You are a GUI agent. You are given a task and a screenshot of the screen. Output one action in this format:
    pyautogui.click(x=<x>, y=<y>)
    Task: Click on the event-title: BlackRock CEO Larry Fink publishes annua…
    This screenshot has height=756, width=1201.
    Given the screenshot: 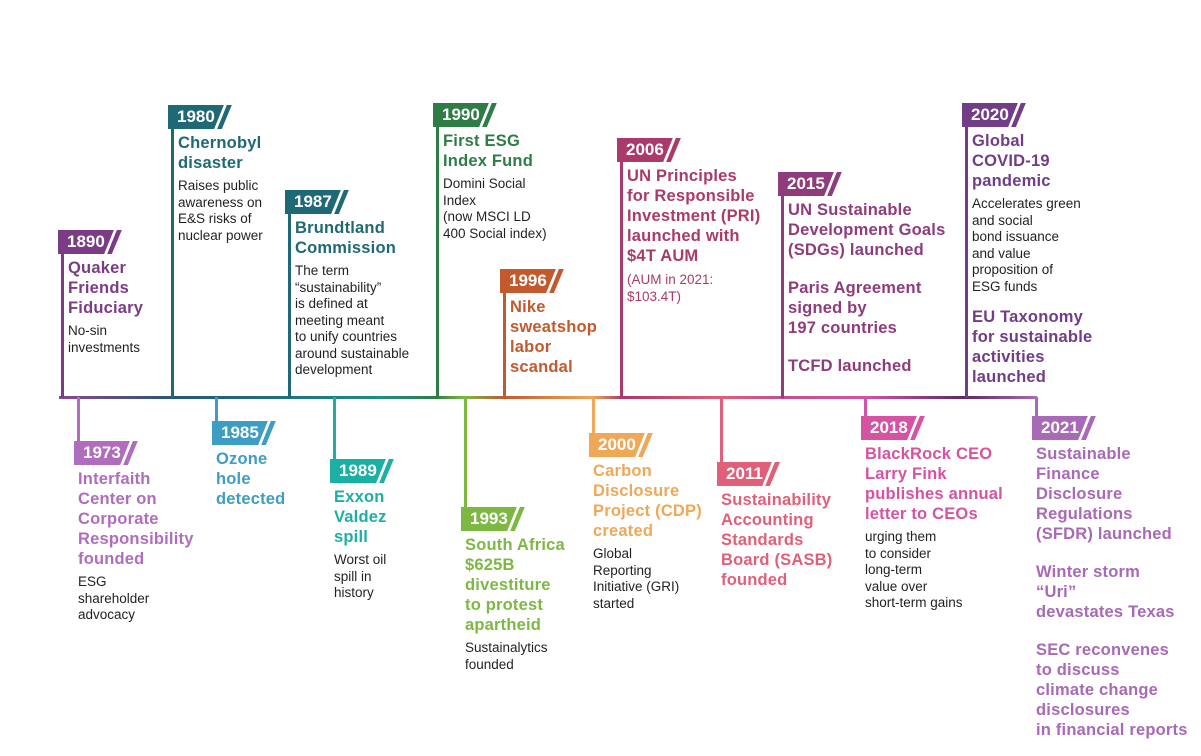 What is the action you would take?
    pyautogui.click(x=934, y=484)
    